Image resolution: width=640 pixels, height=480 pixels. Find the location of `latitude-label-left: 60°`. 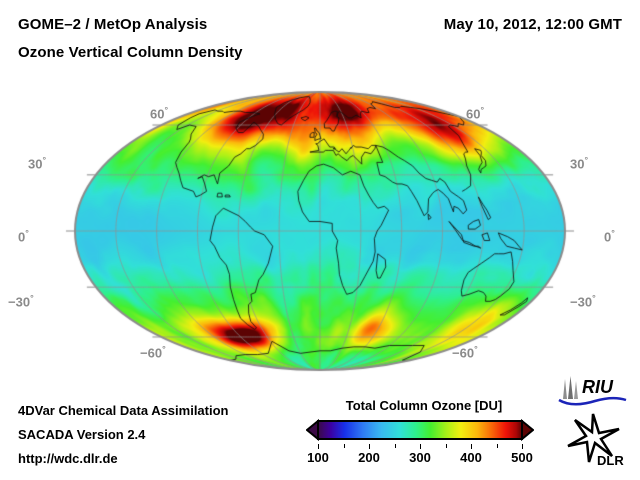

latitude-label-left: 60° is located at coordinates (159, 113).